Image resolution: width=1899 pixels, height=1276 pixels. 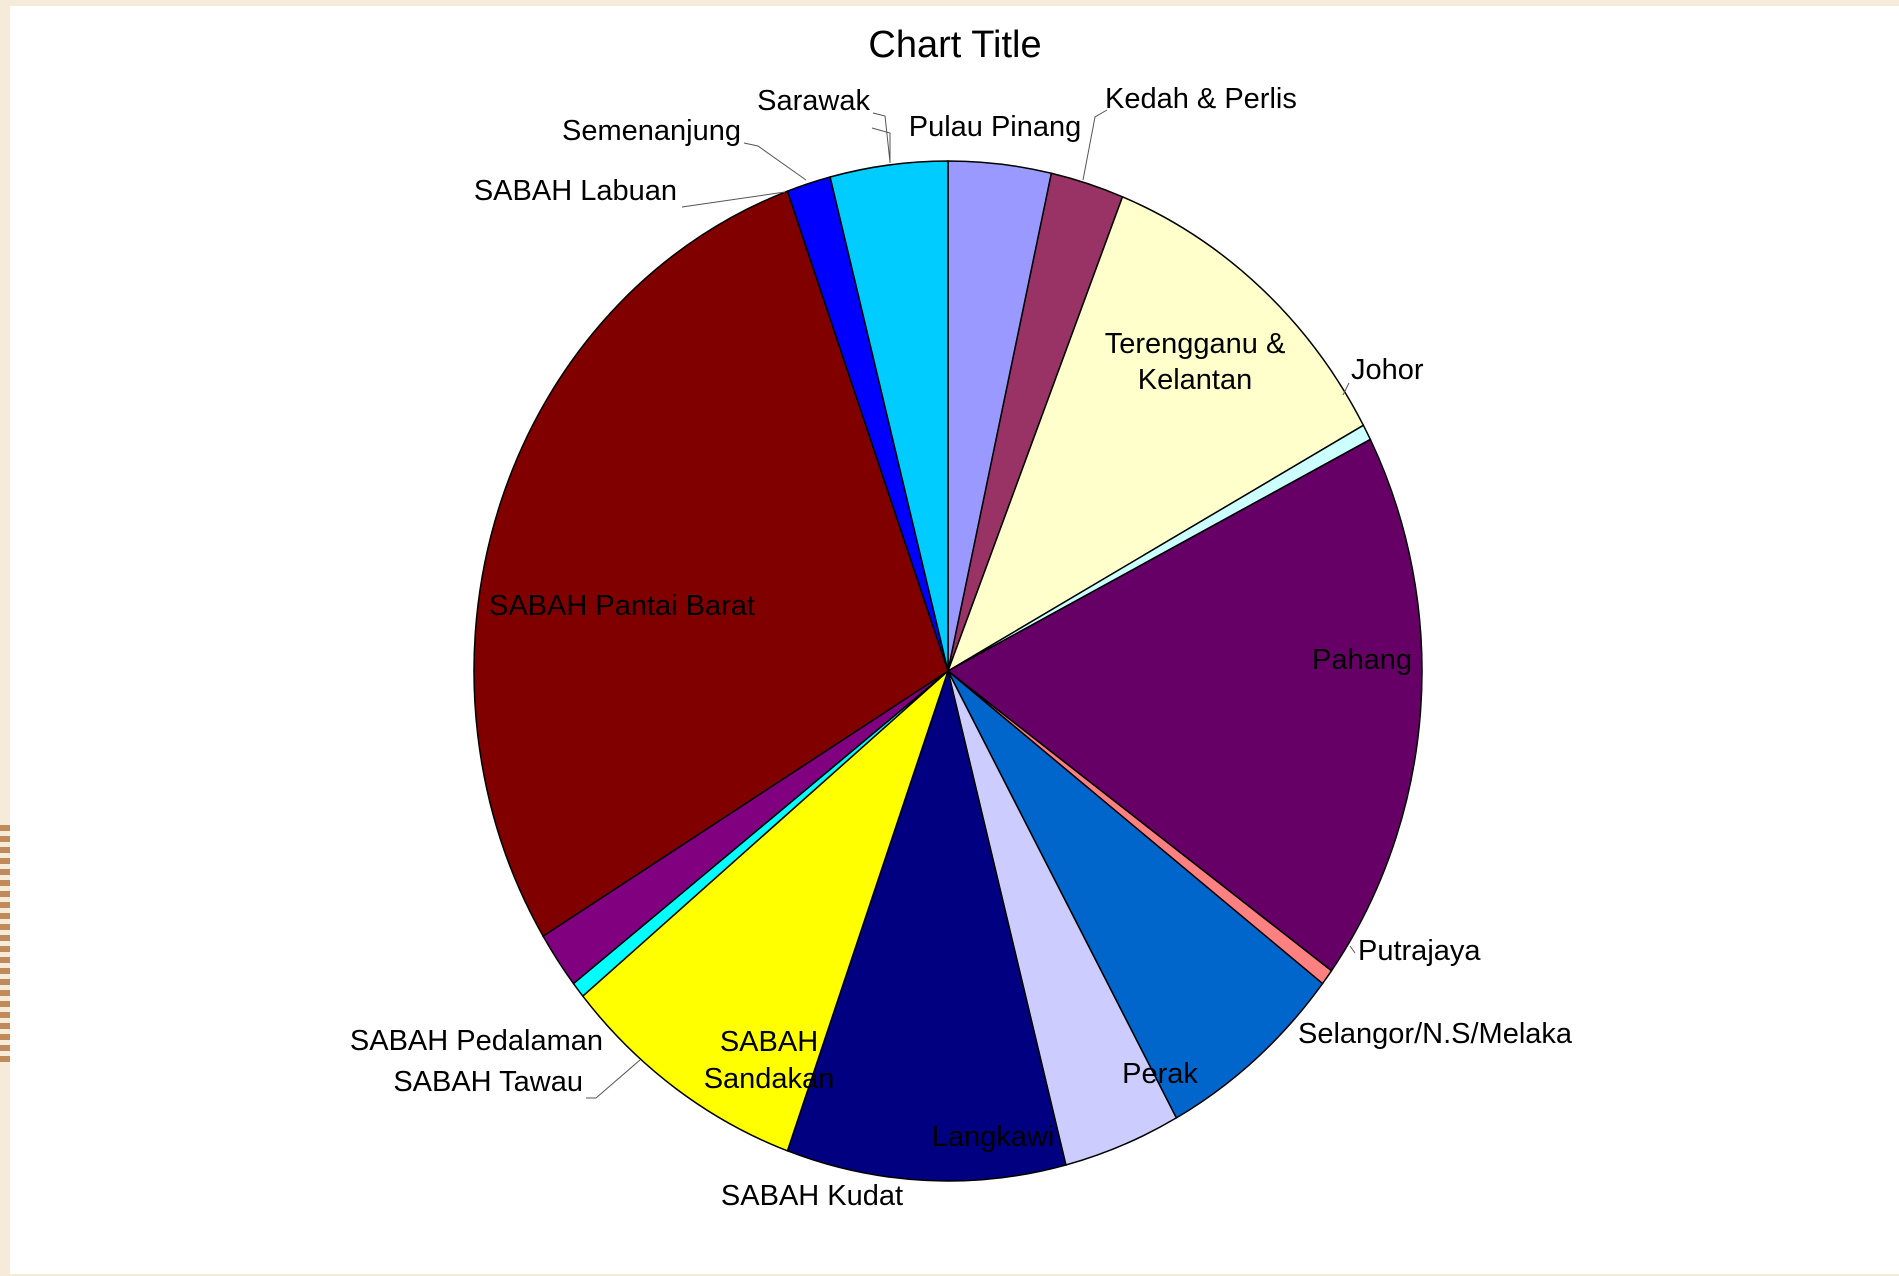 What do you see at coordinates (812, 1196) in the screenshot?
I see `data-label: SABAH Kudat` at bounding box center [812, 1196].